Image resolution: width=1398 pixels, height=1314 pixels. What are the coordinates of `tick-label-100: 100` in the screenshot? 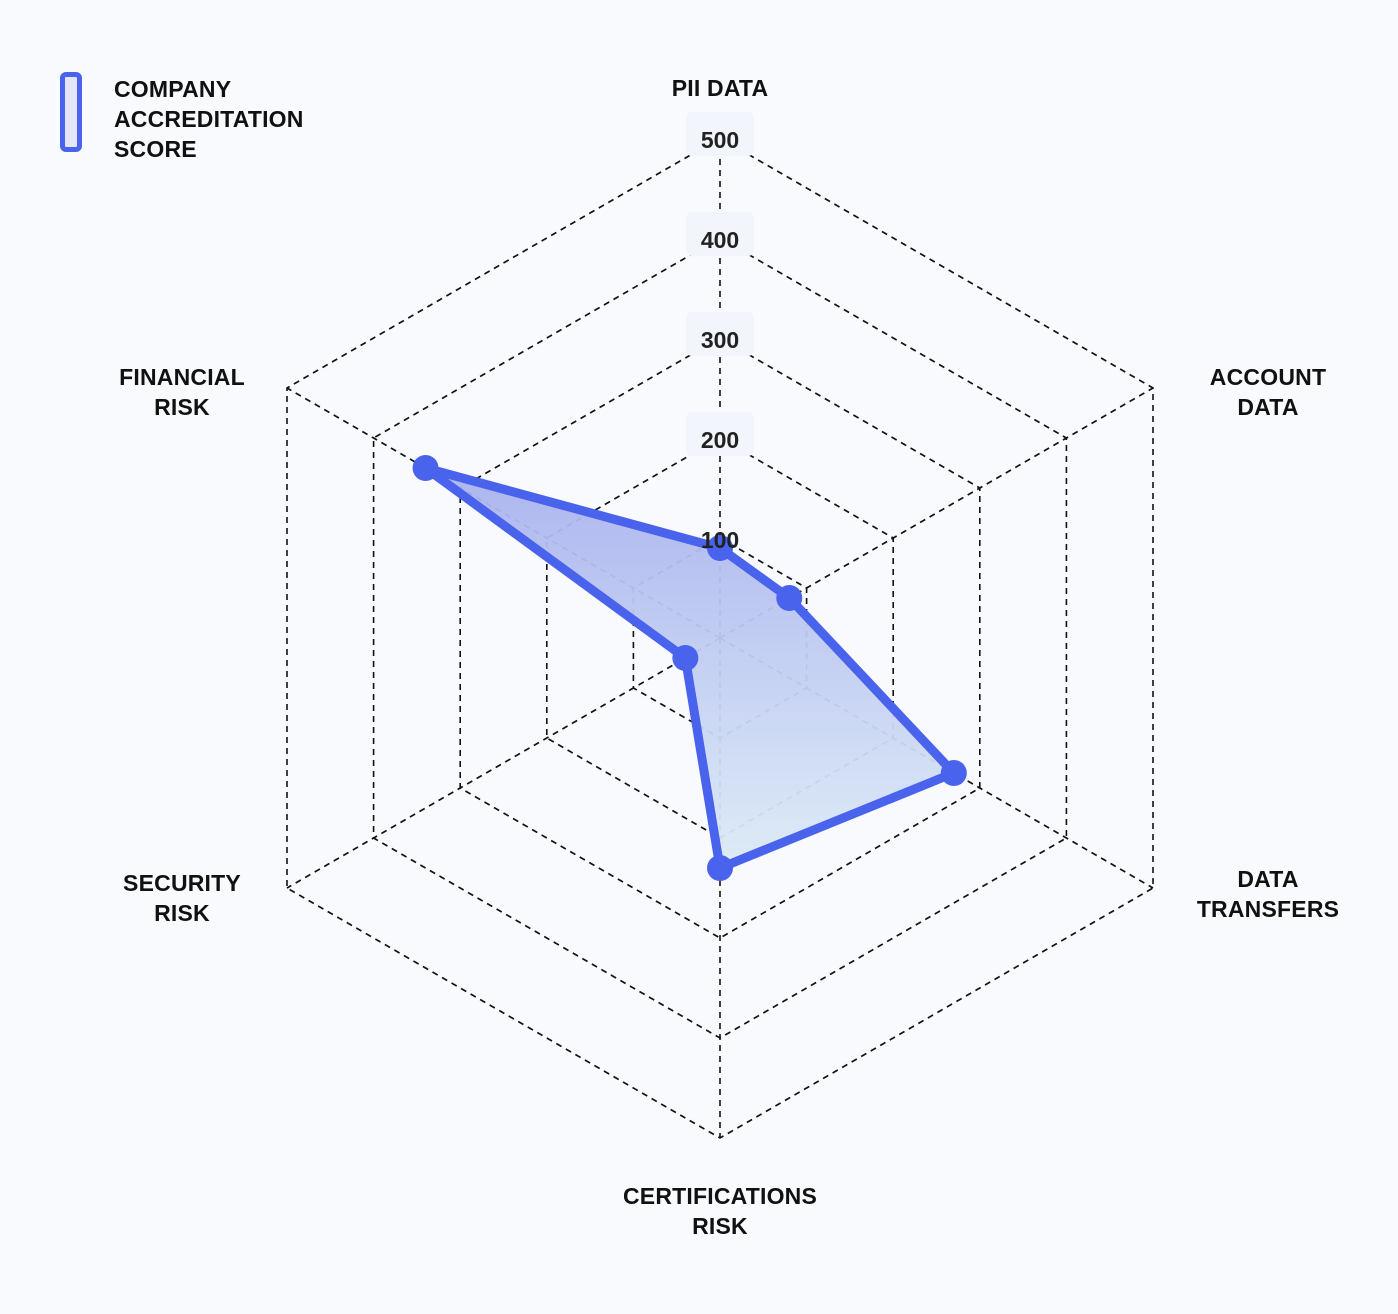 It's located at (720, 540).